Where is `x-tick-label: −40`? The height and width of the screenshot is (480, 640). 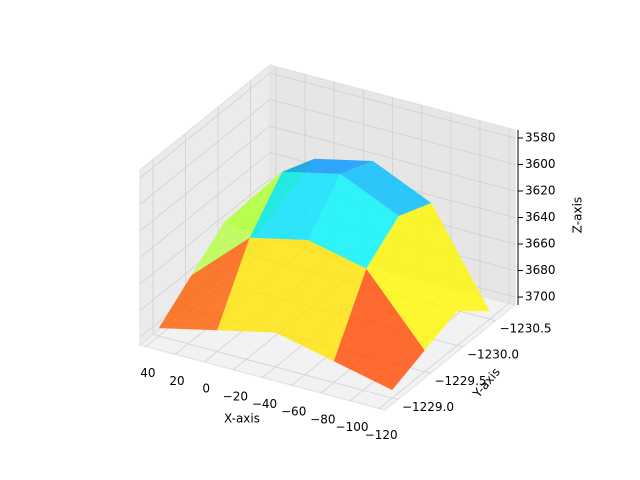
x-tick-label: −40 is located at coordinates (264, 404).